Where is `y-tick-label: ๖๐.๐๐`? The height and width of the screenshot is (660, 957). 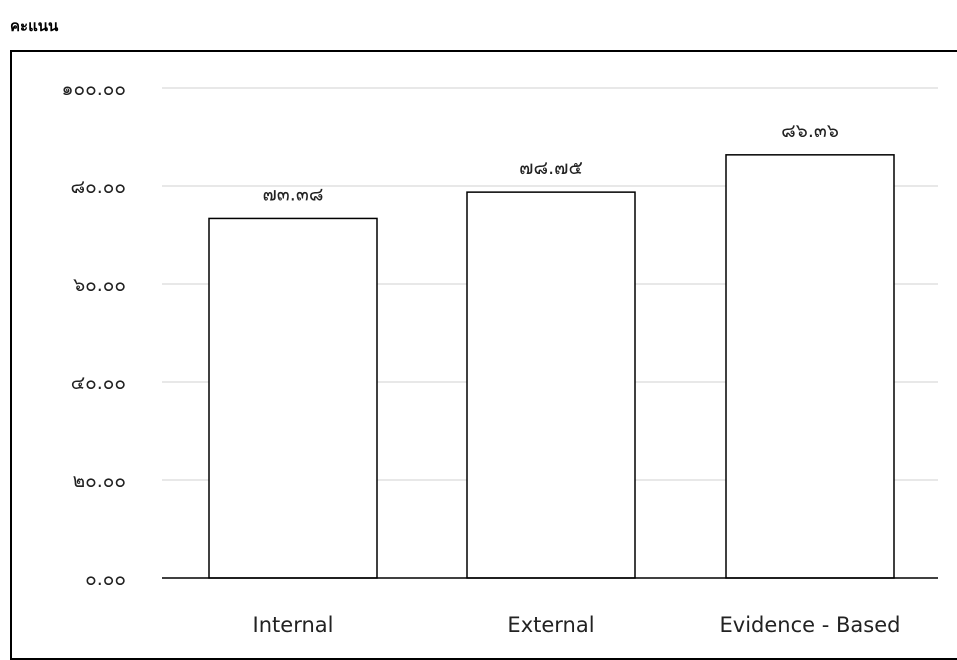
y-tick-label: ๖๐.๐๐ is located at coordinates (99, 285).